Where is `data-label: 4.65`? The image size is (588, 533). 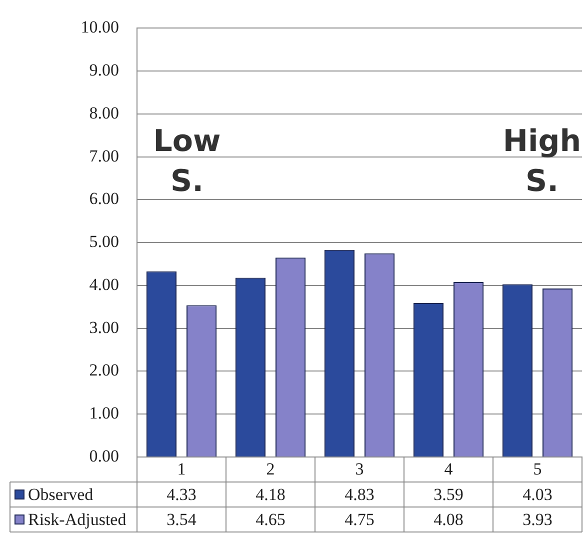
data-label: 4.65 is located at coordinates (271, 519).